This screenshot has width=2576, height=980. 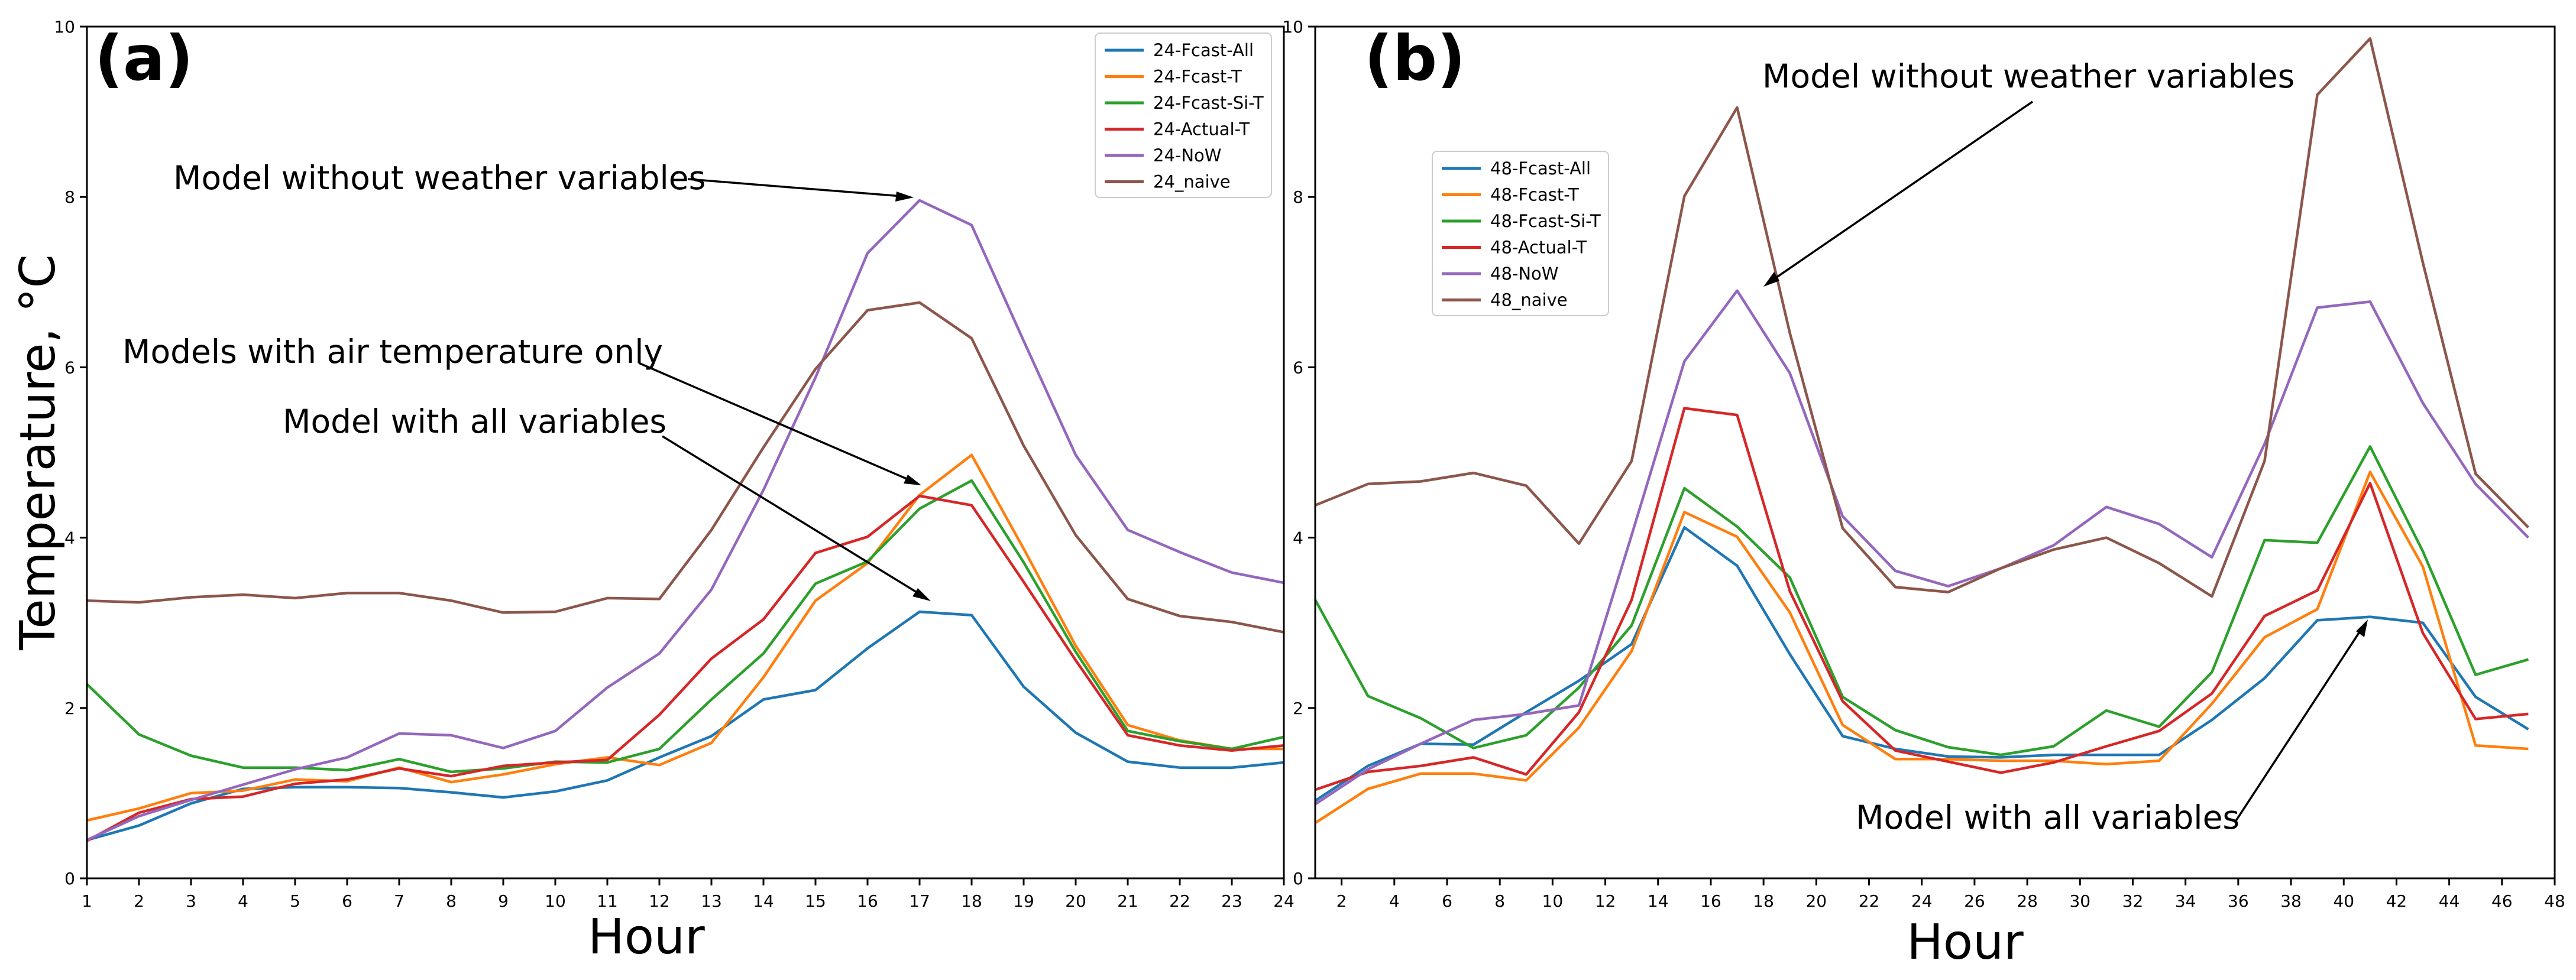 I want to click on annotation-all-vars-b: Model with all variables, so click(x=2048, y=818).